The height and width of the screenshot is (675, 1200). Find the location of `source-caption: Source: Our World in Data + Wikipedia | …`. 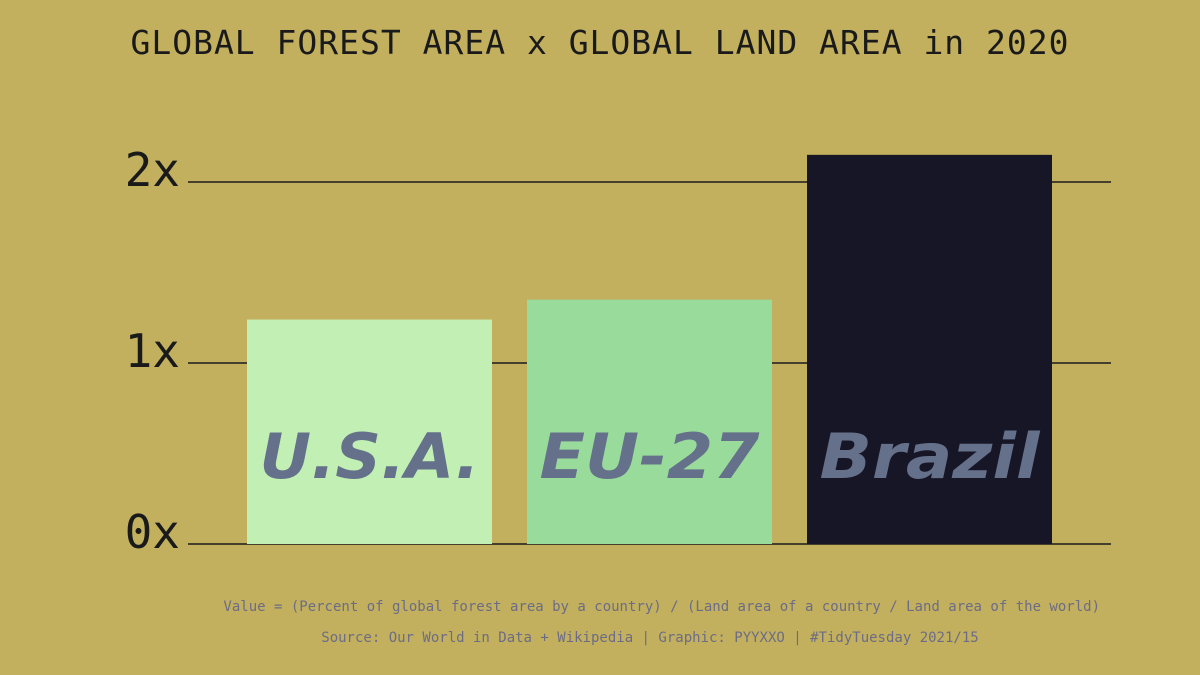

source-caption: Source: Our World in Data + Wikipedia | … is located at coordinates (649, 638).